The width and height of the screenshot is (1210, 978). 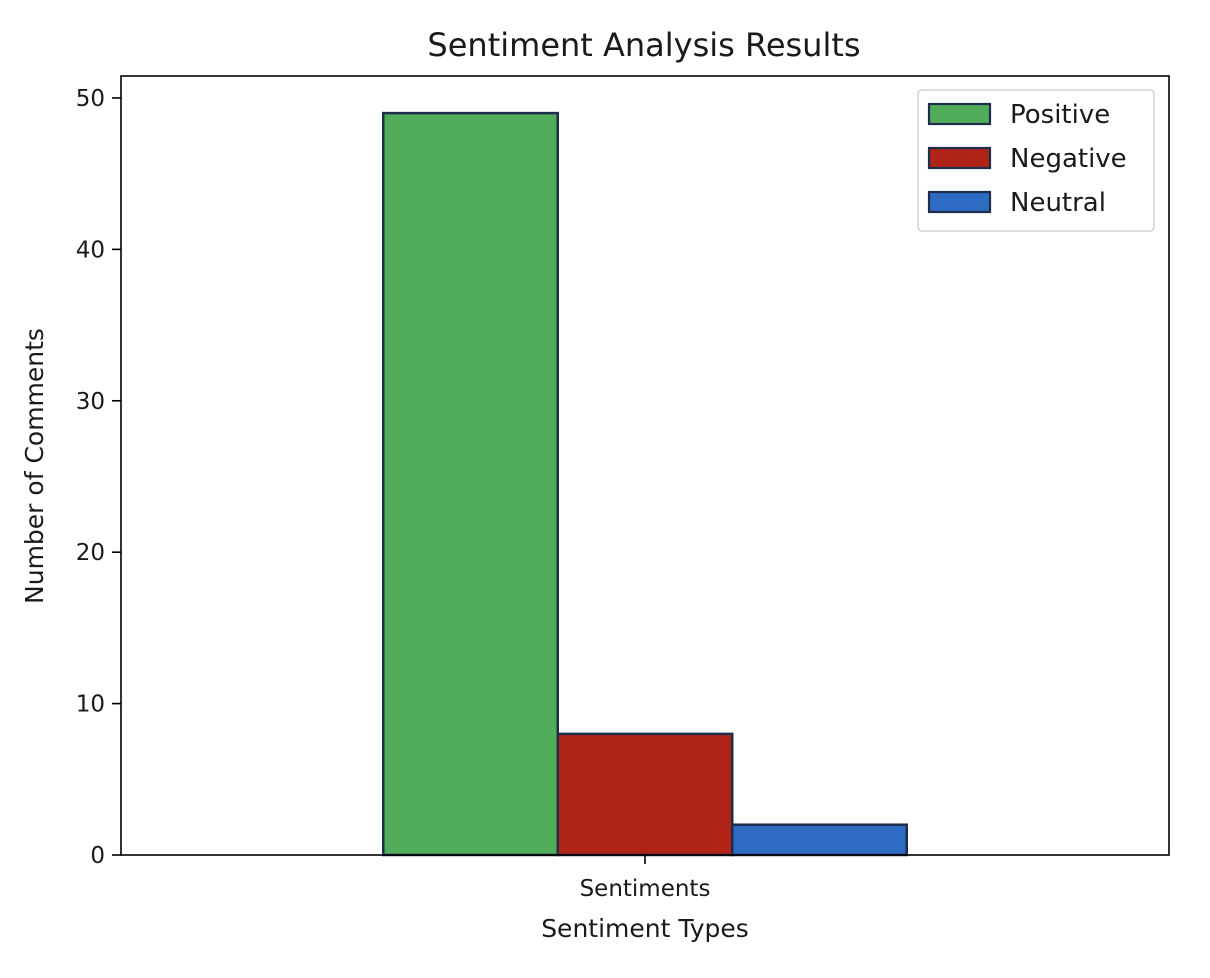 I want to click on bar-negative, so click(x=645, y=794).